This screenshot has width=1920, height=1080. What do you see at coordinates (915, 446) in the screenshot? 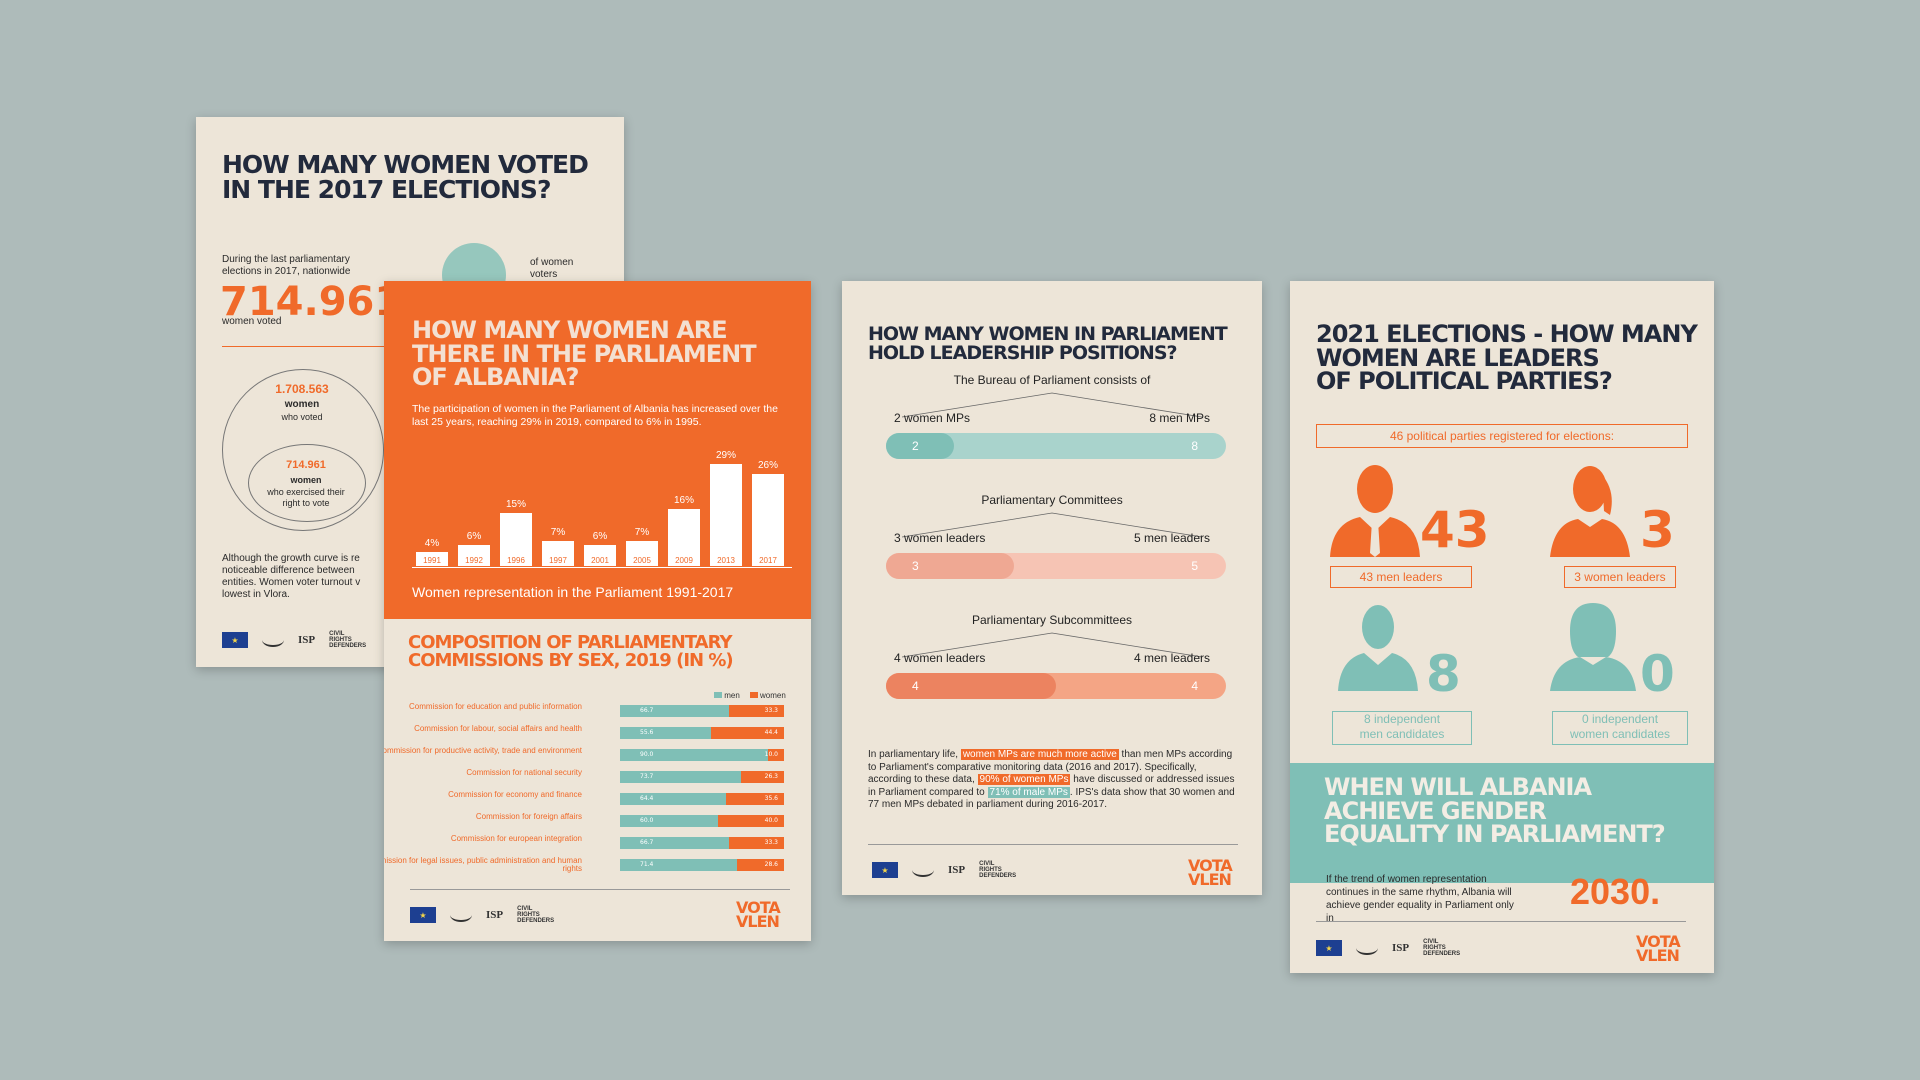
I see `women-value: 2` at bounding box center [915, 446].